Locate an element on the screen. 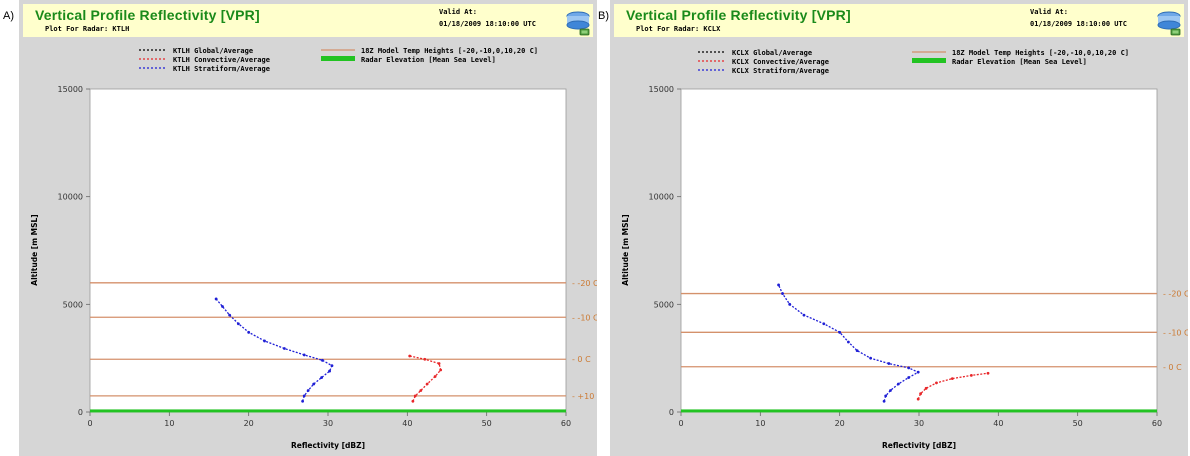 The image size is (1190, 456). x-tick-label: 60 is located at coordinates (566, 423).